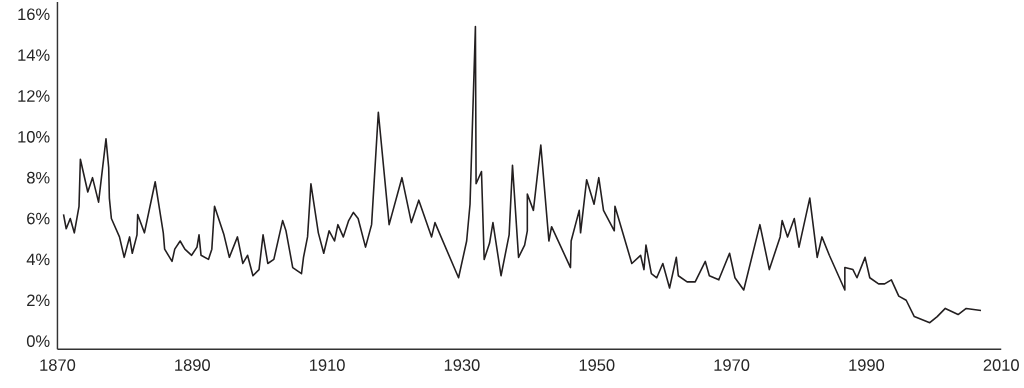 This screenshot has width=1024, height=388. I want to click on y-tick-label: 14%, so click(34, 55).